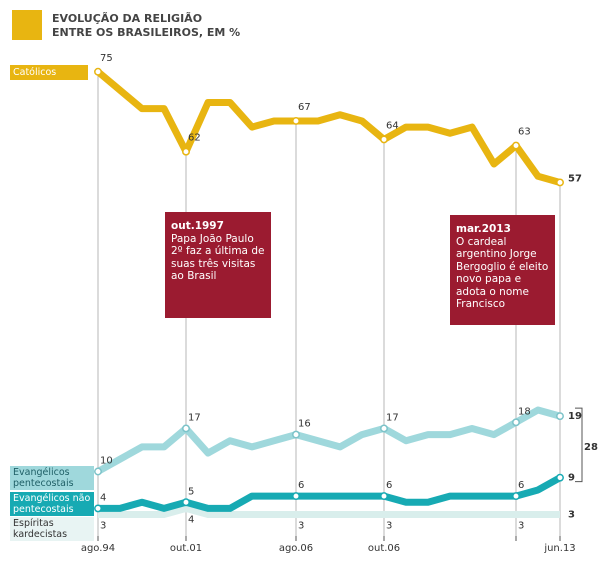  What do you see at coordinates (575, 416) in the screenshot?
I see `data-label: 19` at bounding box center [575, 416].